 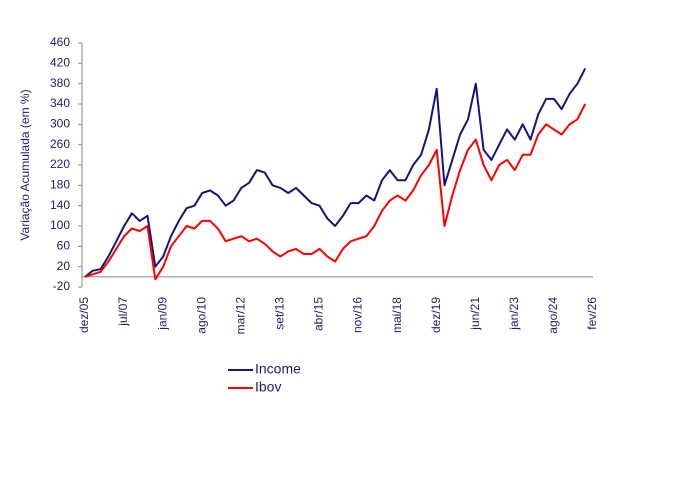 I want to click on y-tick-label: 60, so click(x=64, y=246).